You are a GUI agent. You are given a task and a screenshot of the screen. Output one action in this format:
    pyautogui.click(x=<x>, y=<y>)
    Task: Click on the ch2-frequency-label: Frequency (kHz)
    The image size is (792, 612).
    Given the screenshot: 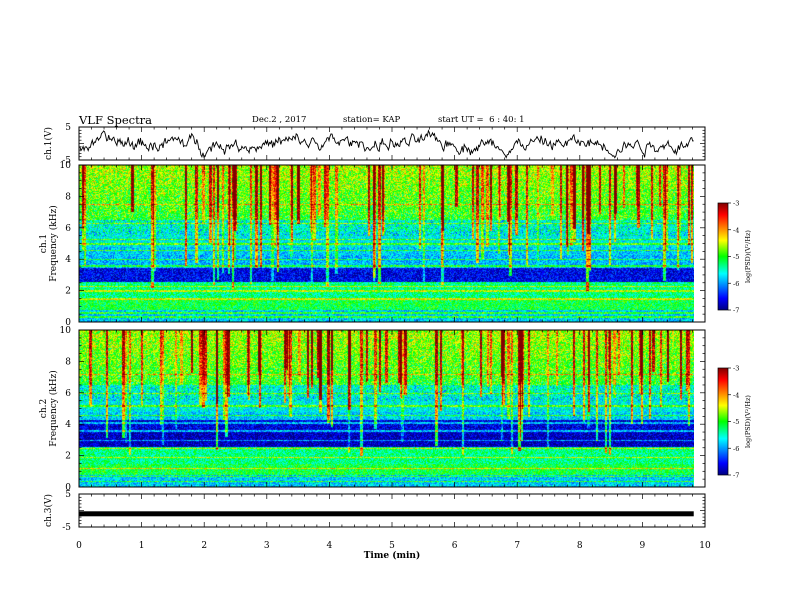 What is the action you would take?
    pyautogui.click(x=53, y=408)
    